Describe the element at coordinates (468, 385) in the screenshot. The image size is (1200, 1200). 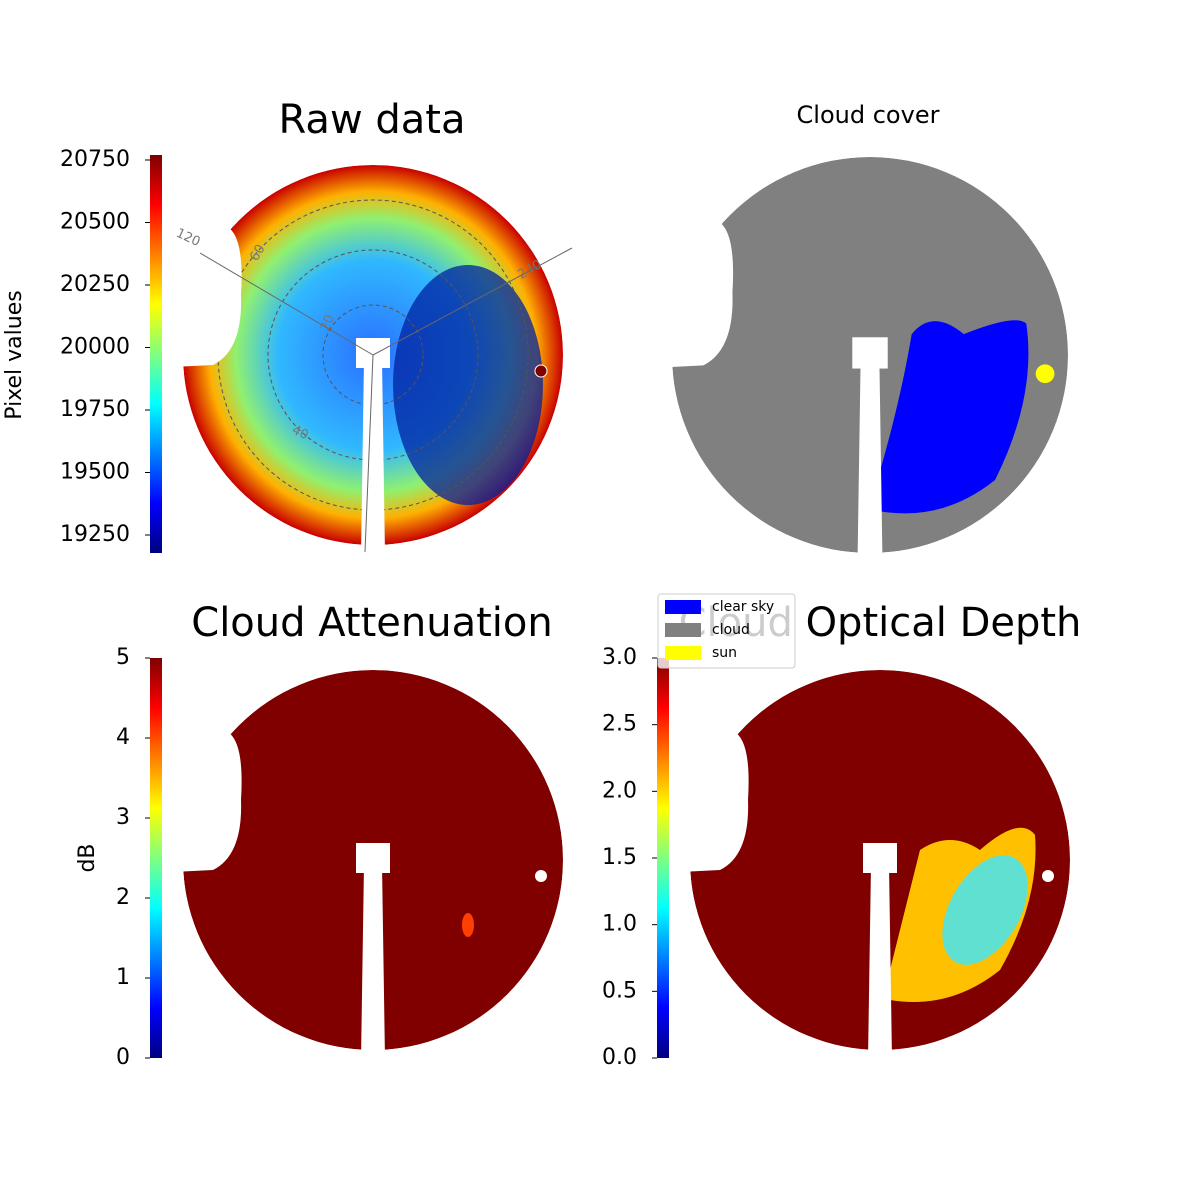
I see `dark-region` at that location.